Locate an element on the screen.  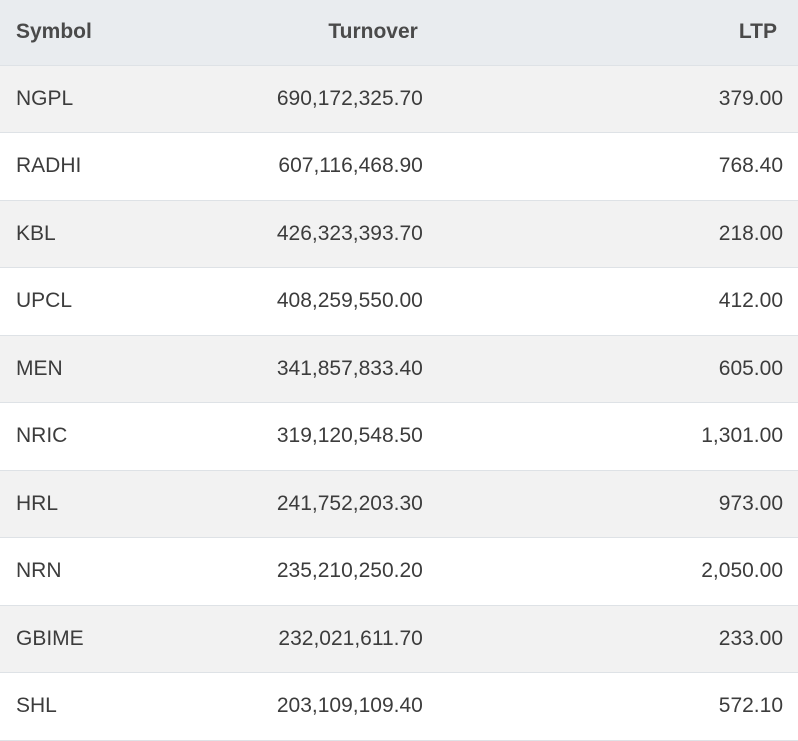
symbol-cell: HRL is located at coordinates (37, 503).